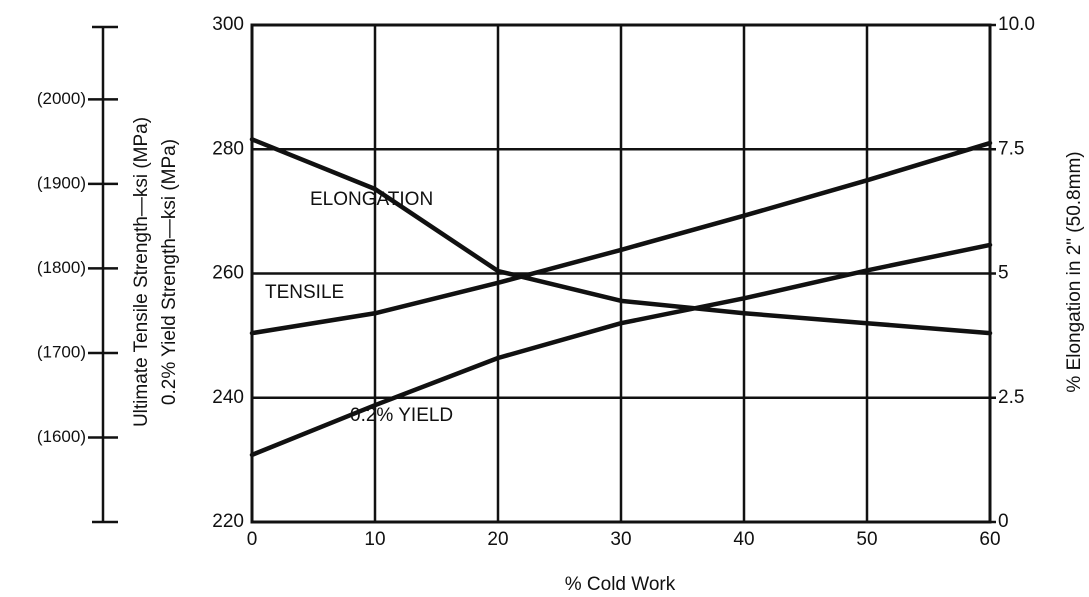 The image size is (1089, 597). What do you see at coordinates (304, 292) in the screenshot?
I see `series-label: TENSILE` at bounding box center [304, 292].